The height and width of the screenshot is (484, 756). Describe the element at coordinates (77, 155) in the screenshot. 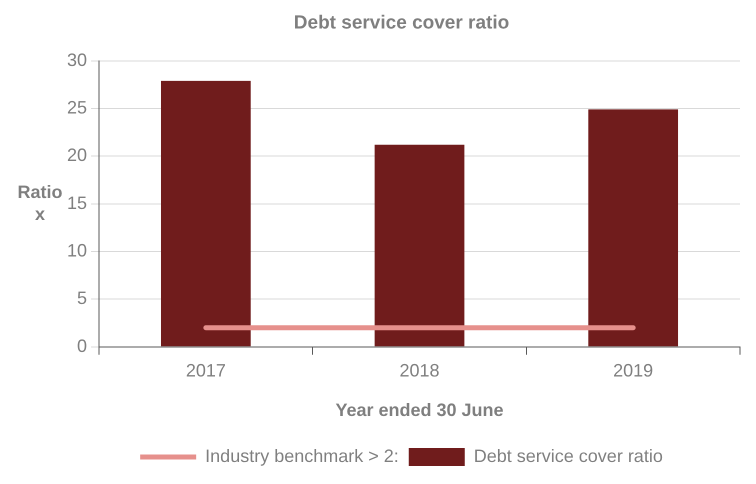

I see `y-tick-label: 20` at that location.